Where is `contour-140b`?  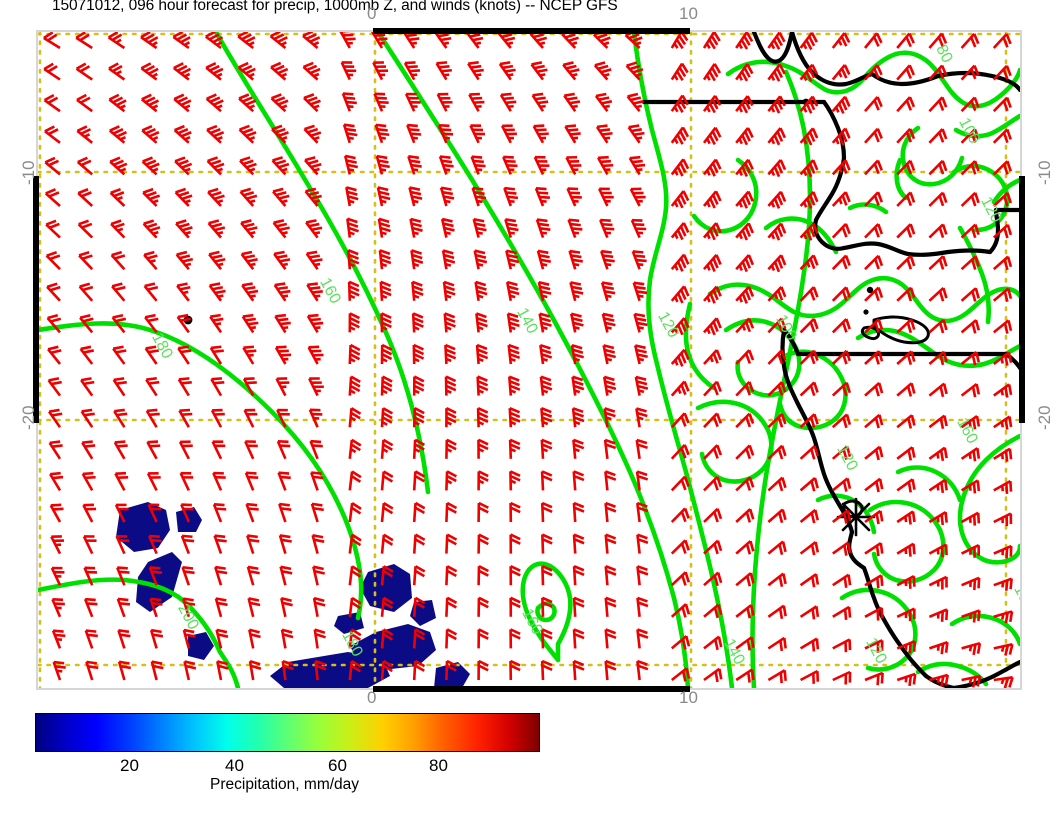
contour-140b is located at coordinates (622, 504).